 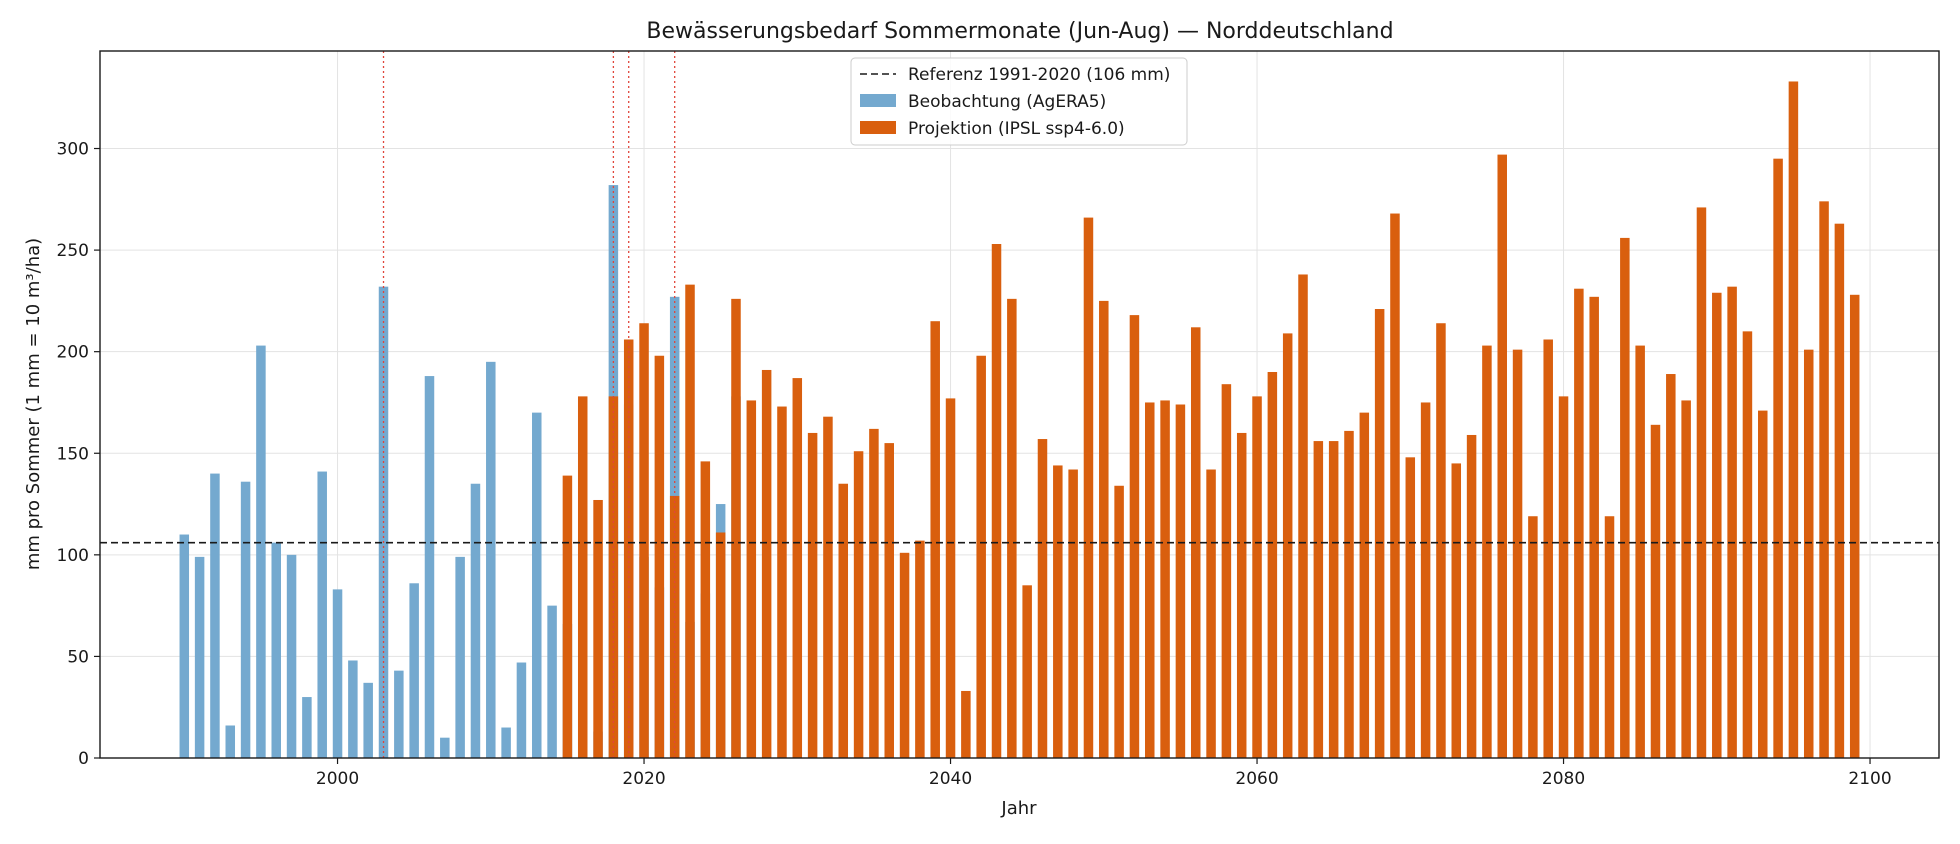 What do you see at coordinates (73, 454) in the screenshot?
I see `y-tick-label: 150` at bounding box center [73, 454].